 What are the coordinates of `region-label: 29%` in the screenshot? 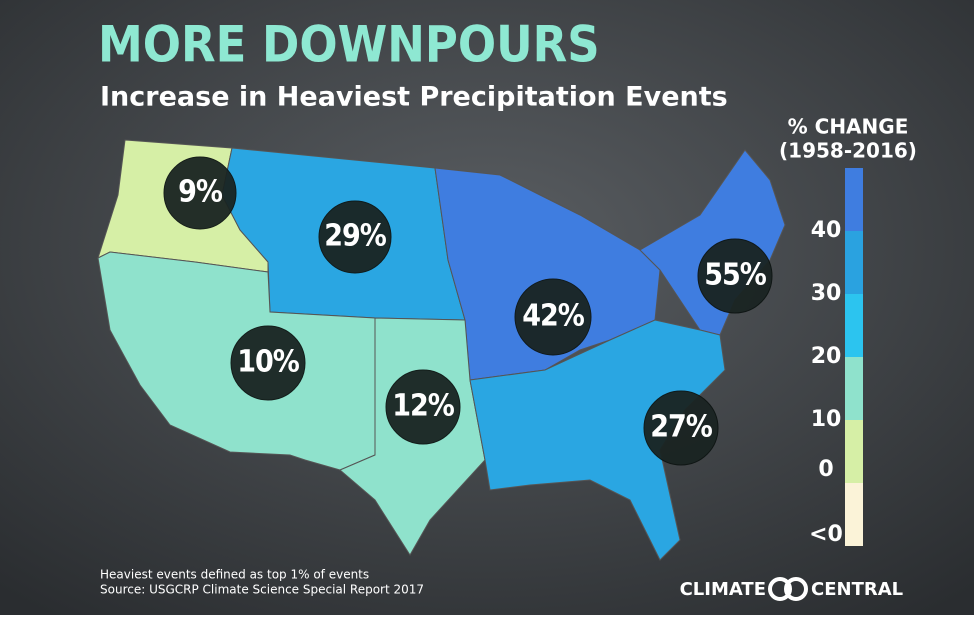 It's located at (355, 236).